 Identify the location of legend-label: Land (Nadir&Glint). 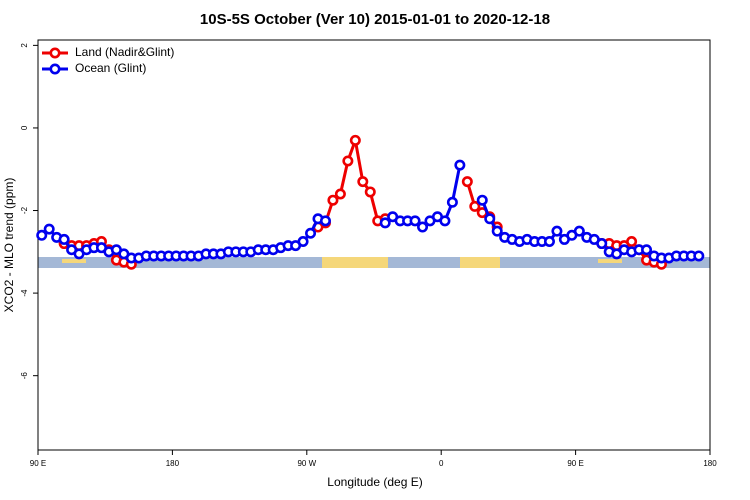
(124, 52).